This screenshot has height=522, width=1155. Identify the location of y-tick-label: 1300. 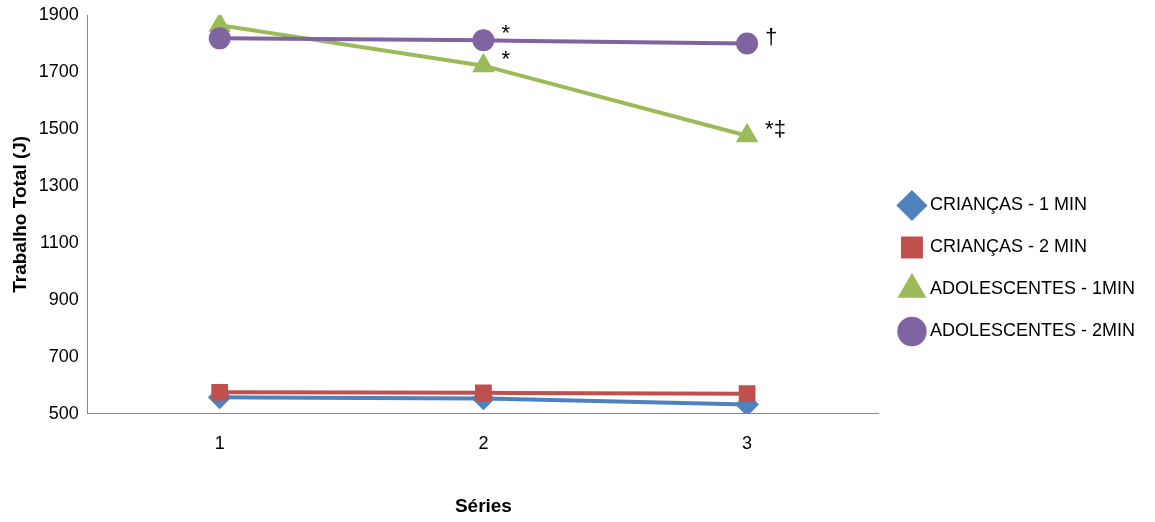
(58, 184).